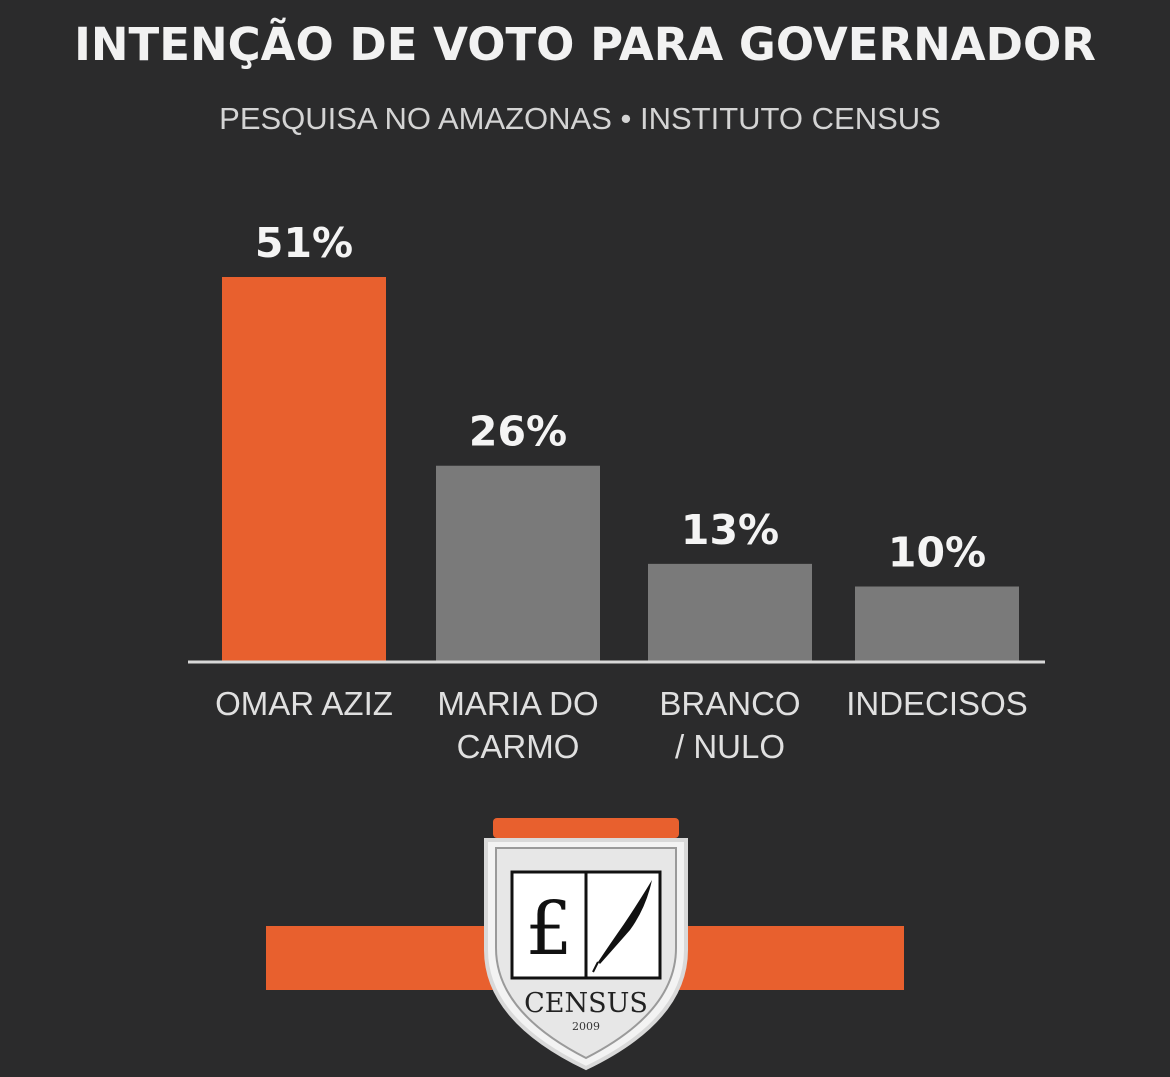  What do you see at coordinates (586, 1026) in the screenshot?
I see `logo-year: 2009` at bounding box center [586, 1026].